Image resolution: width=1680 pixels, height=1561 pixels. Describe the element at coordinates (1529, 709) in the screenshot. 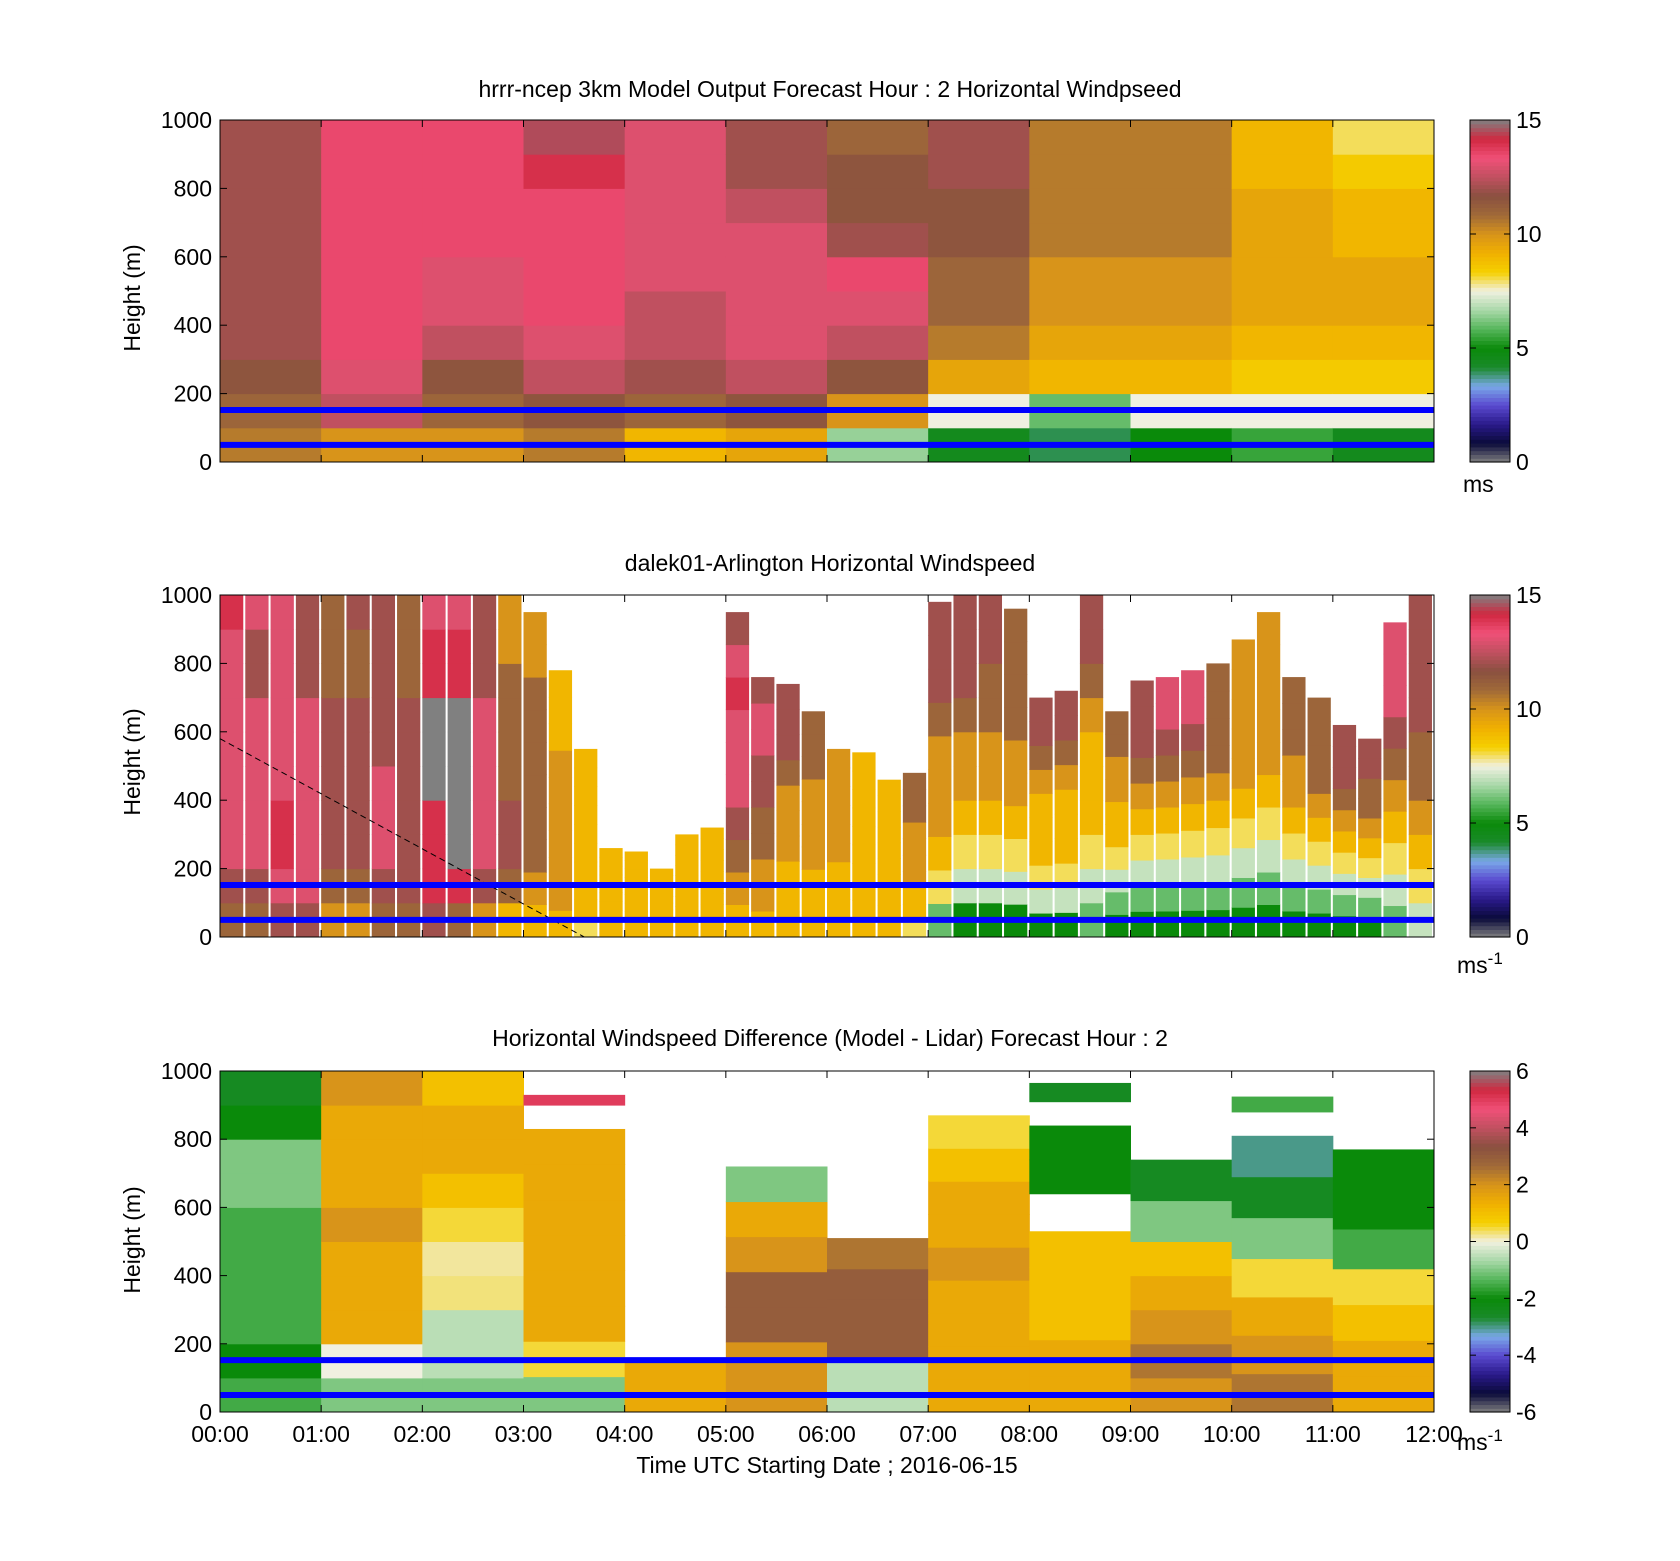

I see `colorbar-tick-label: 10` at that location.